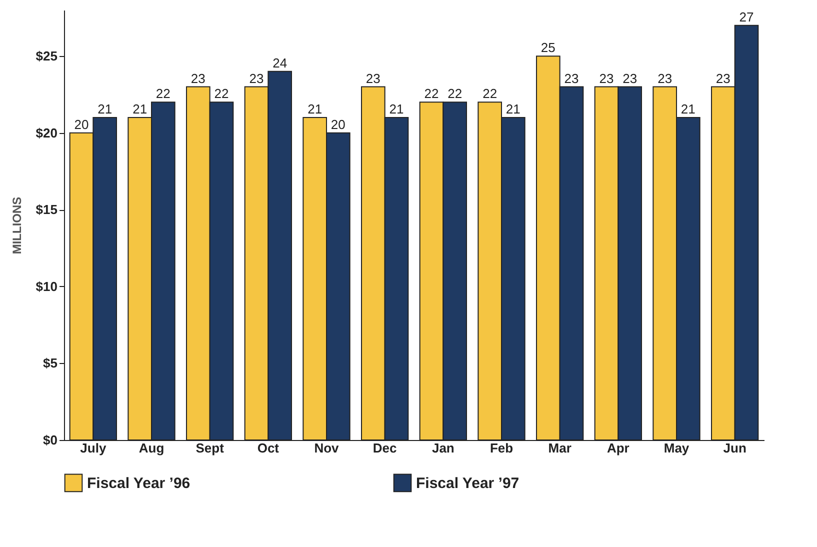 The height and width of the screenshot is (547, 817). Describe the element at coordinates (47, 132) in the screenshot. I see `y-tick-label: $20` at that location.